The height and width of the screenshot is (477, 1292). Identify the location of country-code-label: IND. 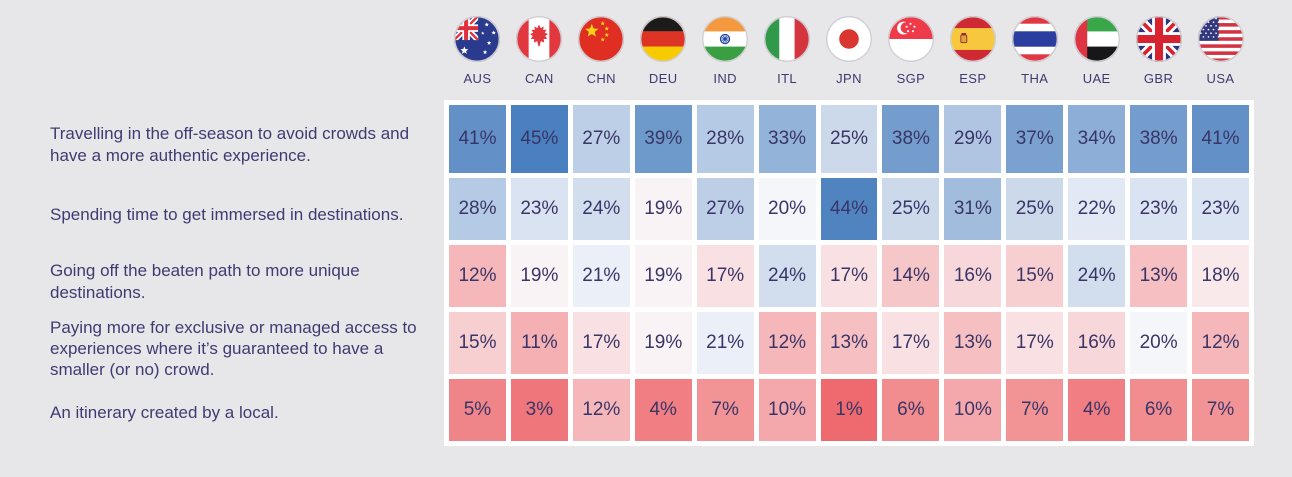
(725, 78).